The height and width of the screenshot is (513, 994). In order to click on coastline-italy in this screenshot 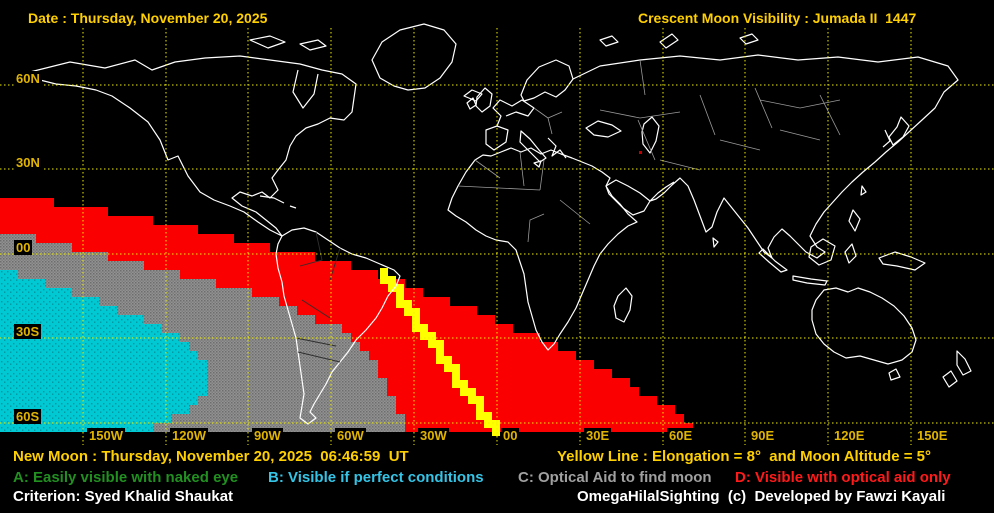, I will do `click(533, 149)`.